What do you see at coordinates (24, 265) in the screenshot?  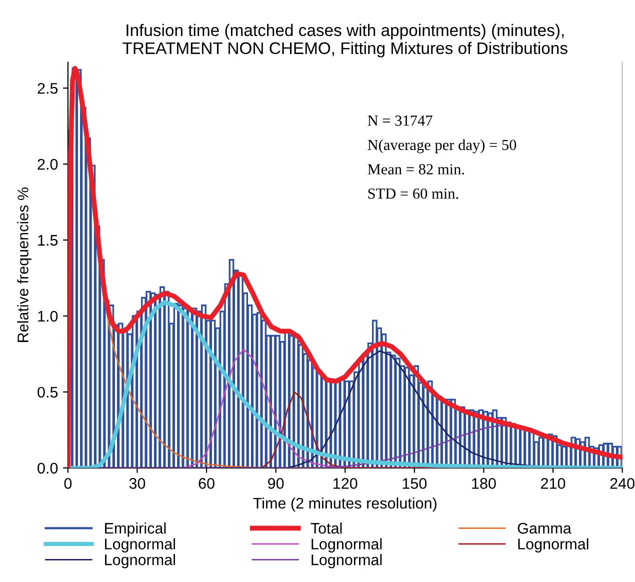 I see `y-axis-title: Relative frequencies %` at bounding box center [24, 265].